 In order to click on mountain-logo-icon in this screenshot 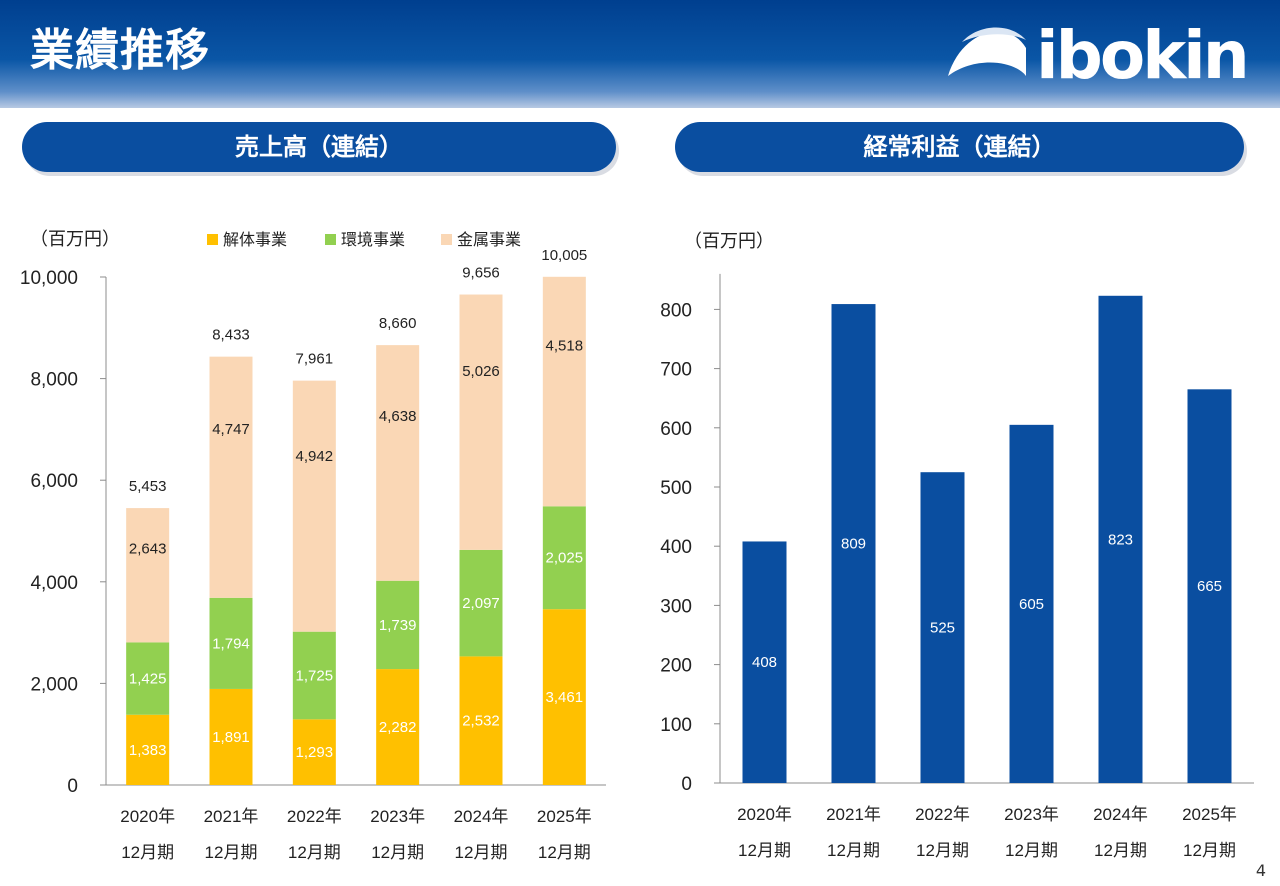, I will do `click(987, 53)`.